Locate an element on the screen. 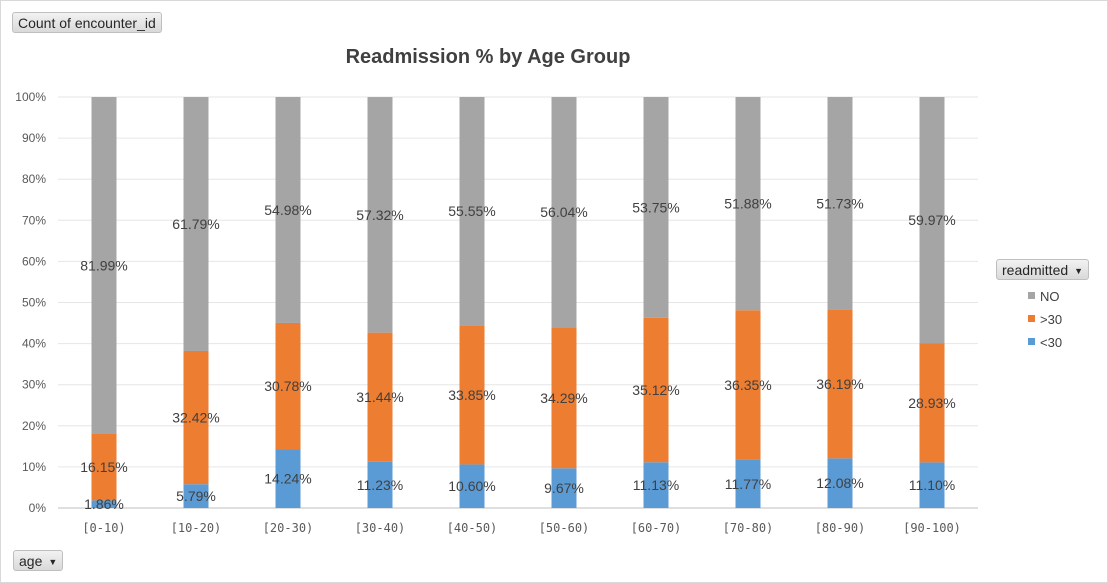 This screenshot has width=1108, height=583. axis-field-label: age is located at coordinates (31, 561).